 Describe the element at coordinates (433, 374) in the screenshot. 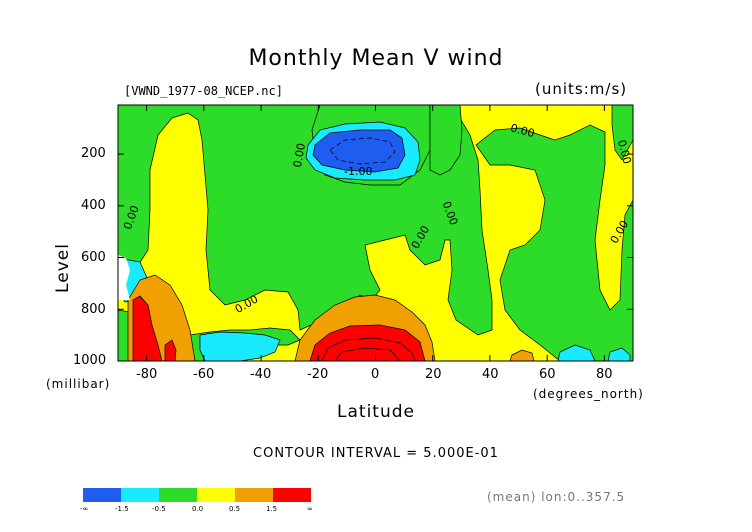

I see `x-tick-label: 20` at that location.